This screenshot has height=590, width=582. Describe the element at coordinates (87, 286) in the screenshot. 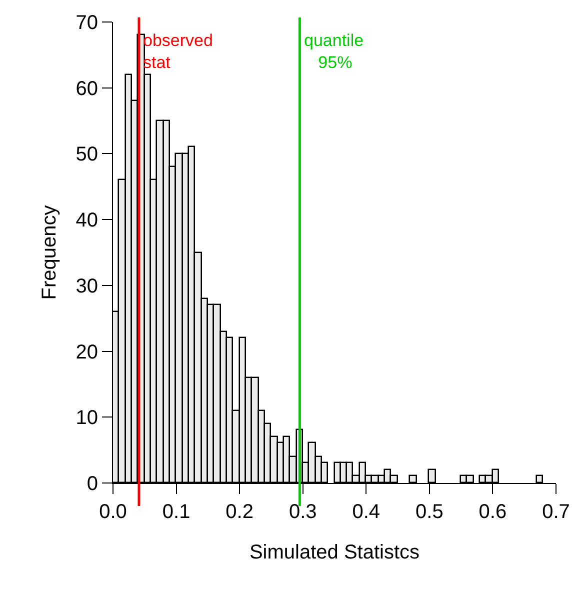

I see `y-tick-label: 30` at that location.